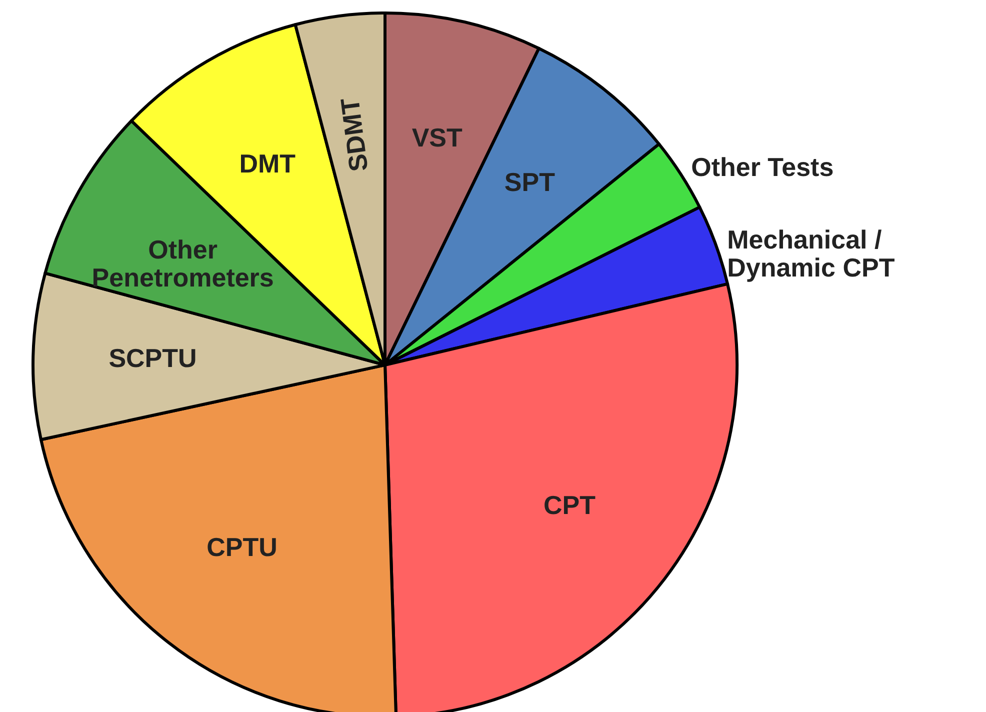 Image resolution: width=986 pixels, height=712 pixels. What do you see at coordinates (437, 137) in the screenshot?
I see `slice-label: VST` at bounding box center [437, 137].